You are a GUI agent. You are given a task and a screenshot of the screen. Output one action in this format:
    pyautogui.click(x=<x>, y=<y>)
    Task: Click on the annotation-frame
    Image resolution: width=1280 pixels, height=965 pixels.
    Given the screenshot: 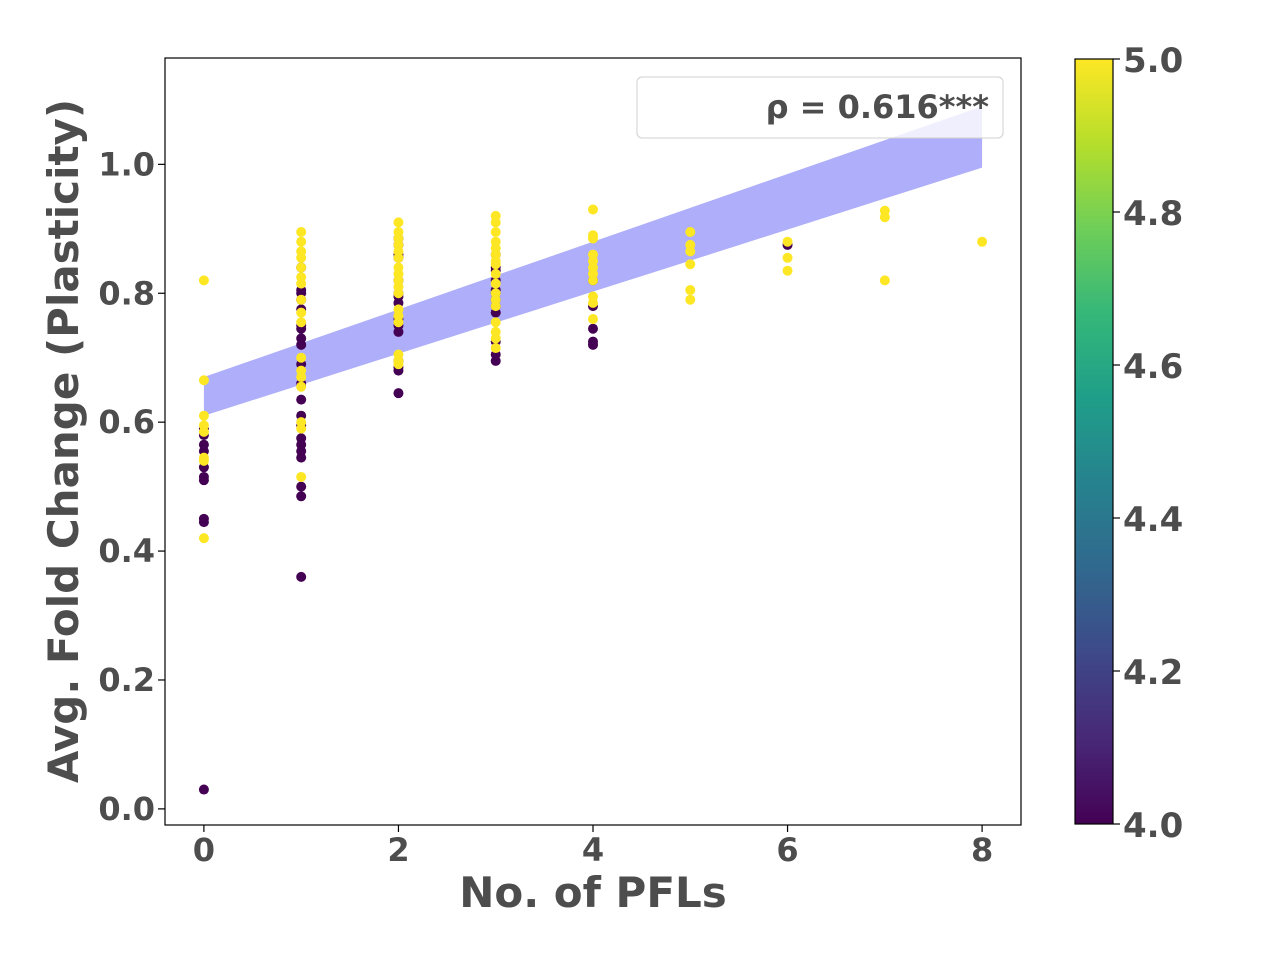 What is the action you would take?
    pyautogui.click(x=820, y=107)
    